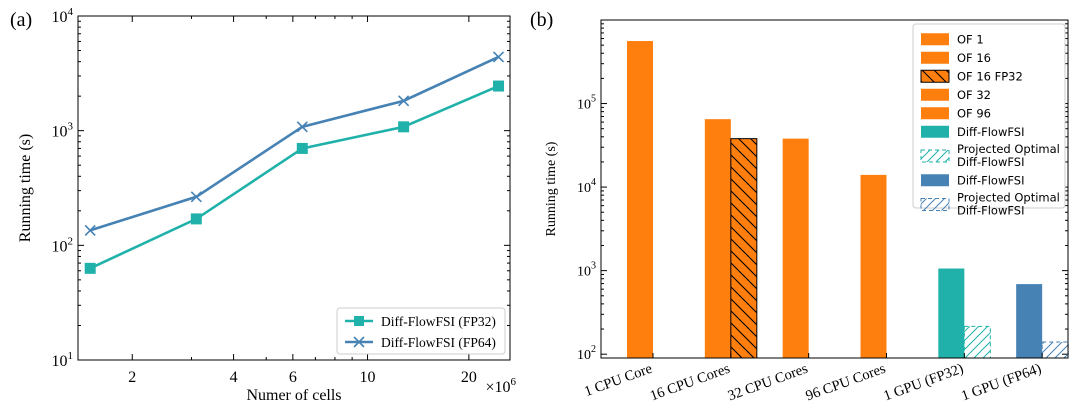 Image resolution: width=1080 pixels, height=420 pixels. What do you see at coordinates (618, 380) in the screenshot?
I see `category-label: 1 CPU Core` at bounding box center [618, 380].